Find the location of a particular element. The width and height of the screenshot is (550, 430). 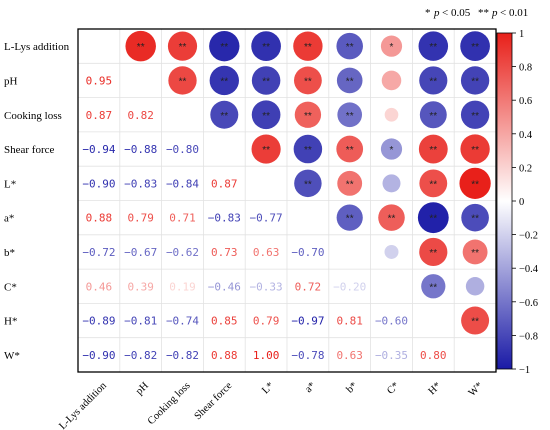

coefficient-label: −0.81 is located at coordinates (140, 321).